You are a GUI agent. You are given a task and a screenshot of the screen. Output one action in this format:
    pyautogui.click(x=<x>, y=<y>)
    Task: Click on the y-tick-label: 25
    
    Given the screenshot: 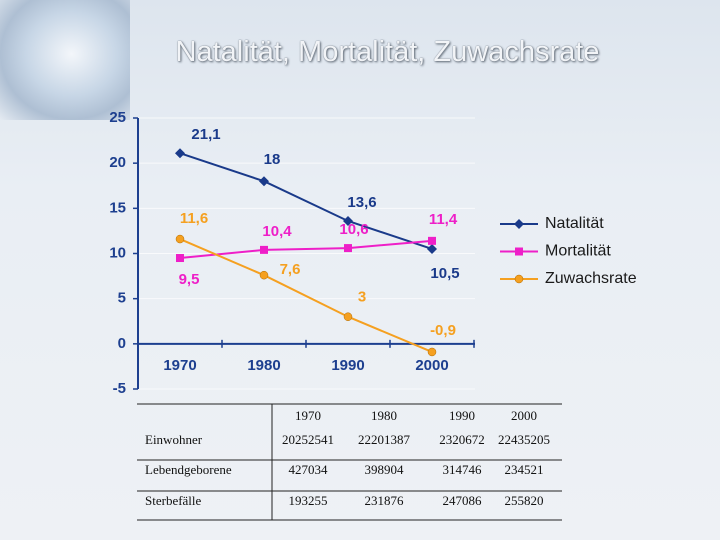 What is the action you would take?
    pyautogui.click(x=117, y=117)
    